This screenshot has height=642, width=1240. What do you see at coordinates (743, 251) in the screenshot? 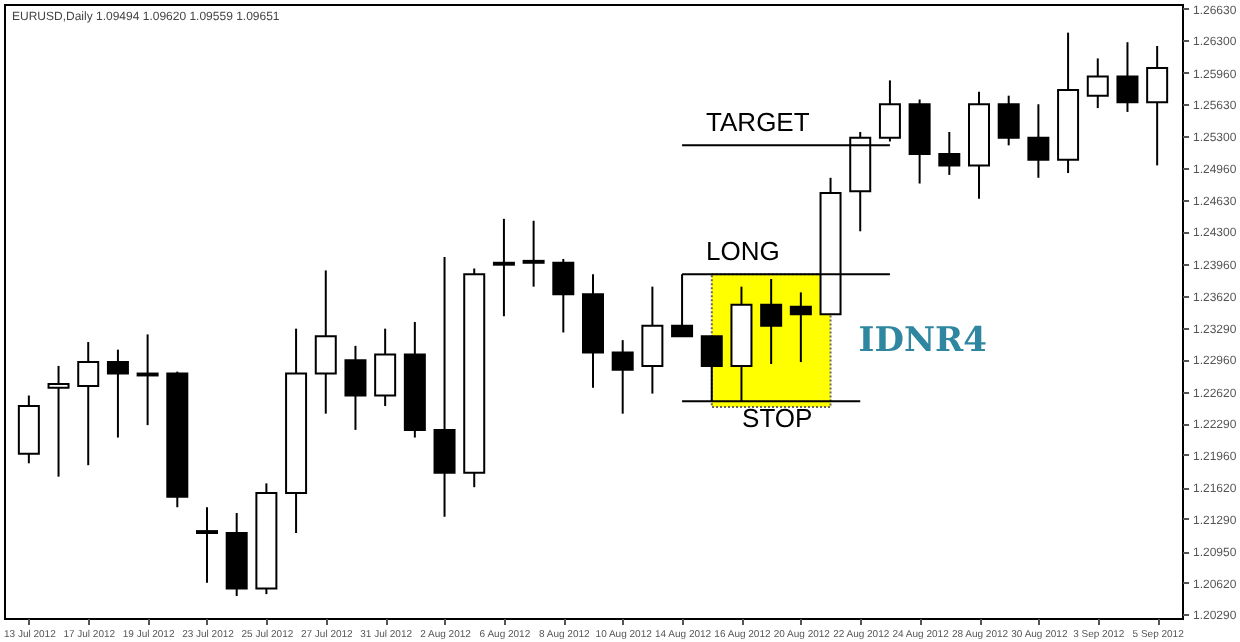
I see `ref-line-label: LONG` at bounding box center [743, 251].